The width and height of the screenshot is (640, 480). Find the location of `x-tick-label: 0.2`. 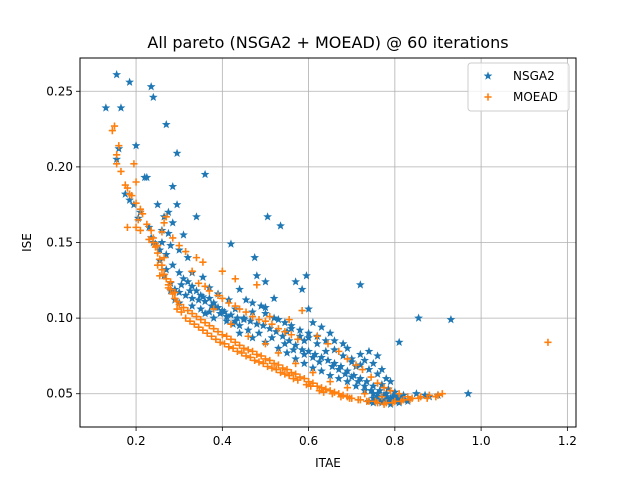

x-tick-label: 0.2 is located at coordinates (136, 441).